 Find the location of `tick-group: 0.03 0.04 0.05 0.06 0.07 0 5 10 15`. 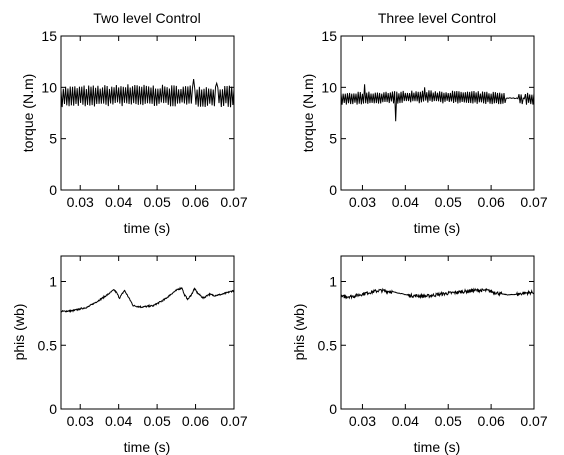

tick-group: 0.03 0.04 0.05 0.06 0.07 0 5 10 15 is located at coordinates (144, 119).